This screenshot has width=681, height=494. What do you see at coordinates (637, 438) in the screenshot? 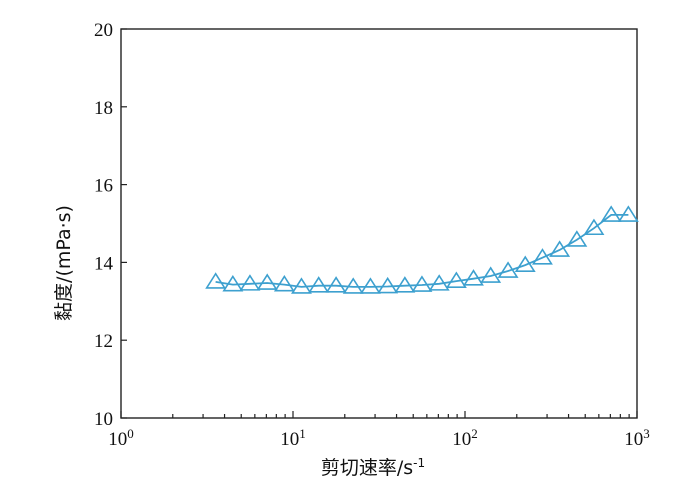
I see `x-tick-label: 10³` at bounding box center [637, 438].